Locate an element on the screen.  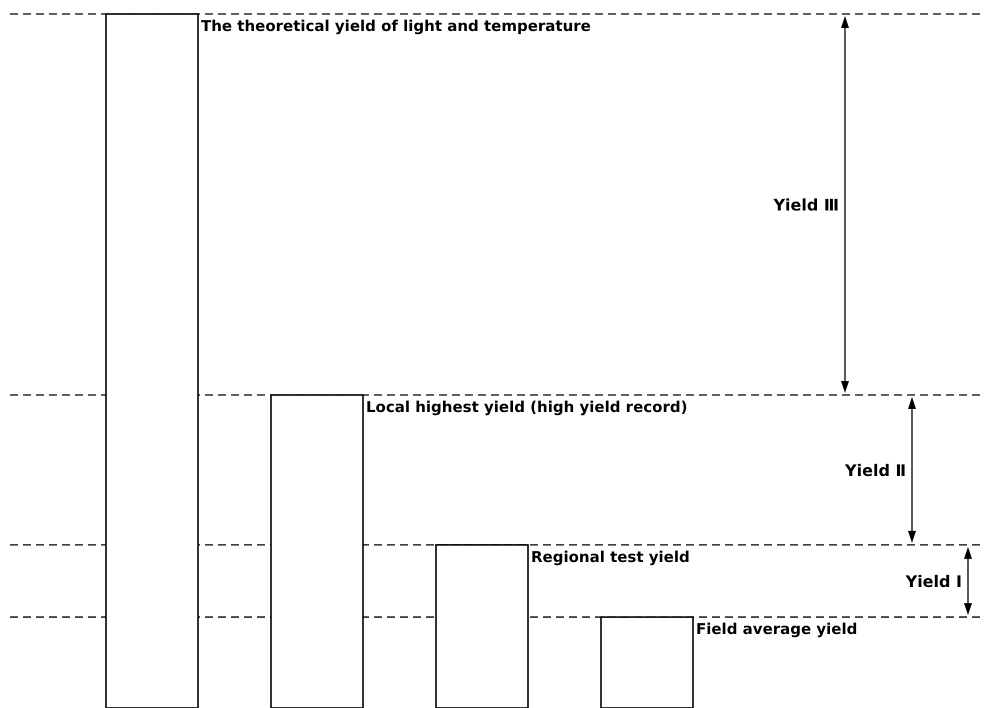
annotation: Local highest yield (high yield record) is located at coordinates (527, 407).